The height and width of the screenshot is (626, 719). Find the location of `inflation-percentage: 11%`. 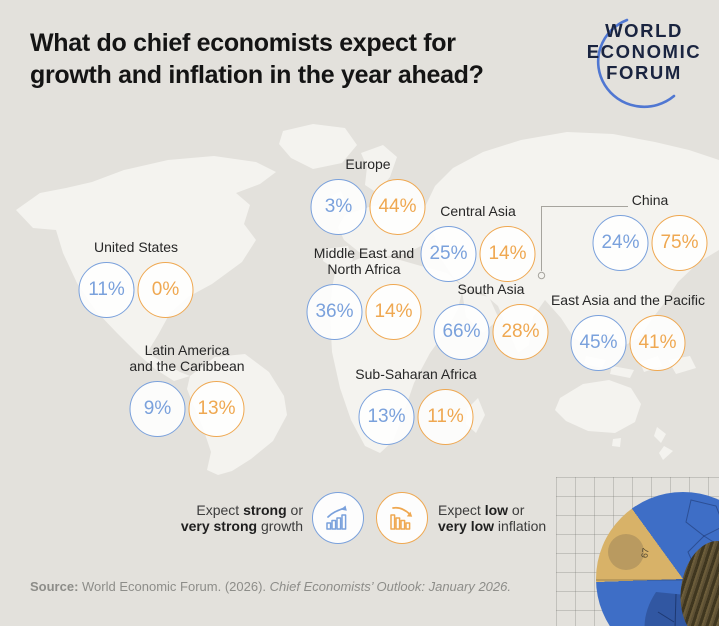

inflation-percentage: 11% is located at coordinates (445, 416).